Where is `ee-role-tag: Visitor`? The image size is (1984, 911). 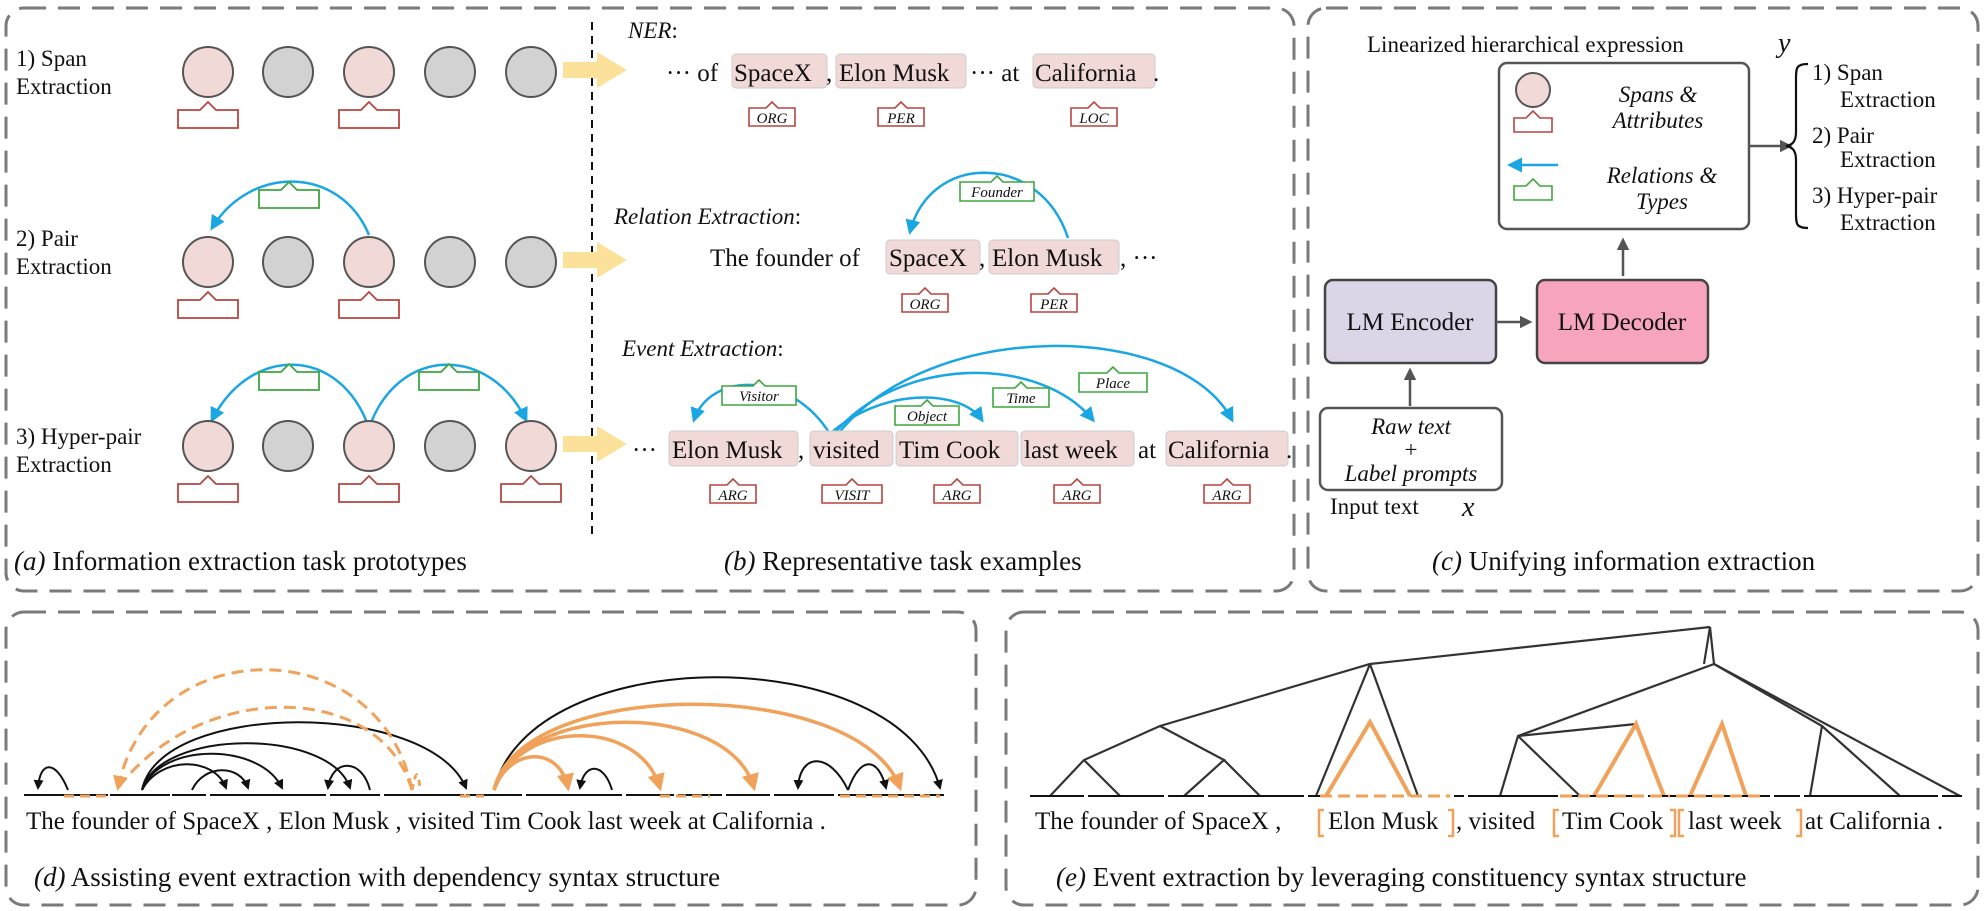
ee-role-tag: Visitor is located at coordinates (759, 392).